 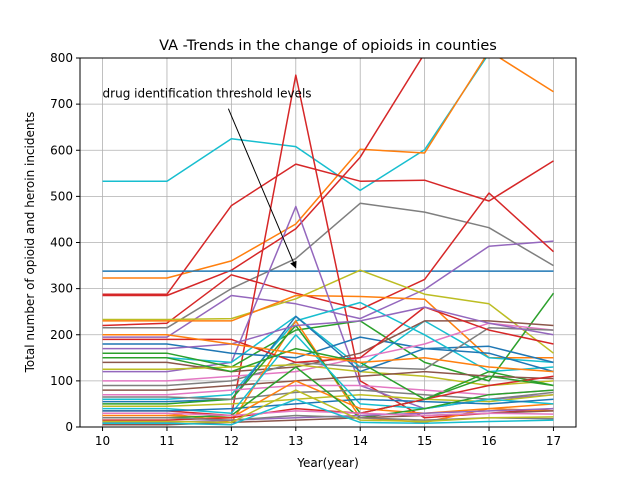 What do you see at coordinates (295, 441) in the screenshot?
I see `x-tick-label: 13` at bounding box center [295, 441].